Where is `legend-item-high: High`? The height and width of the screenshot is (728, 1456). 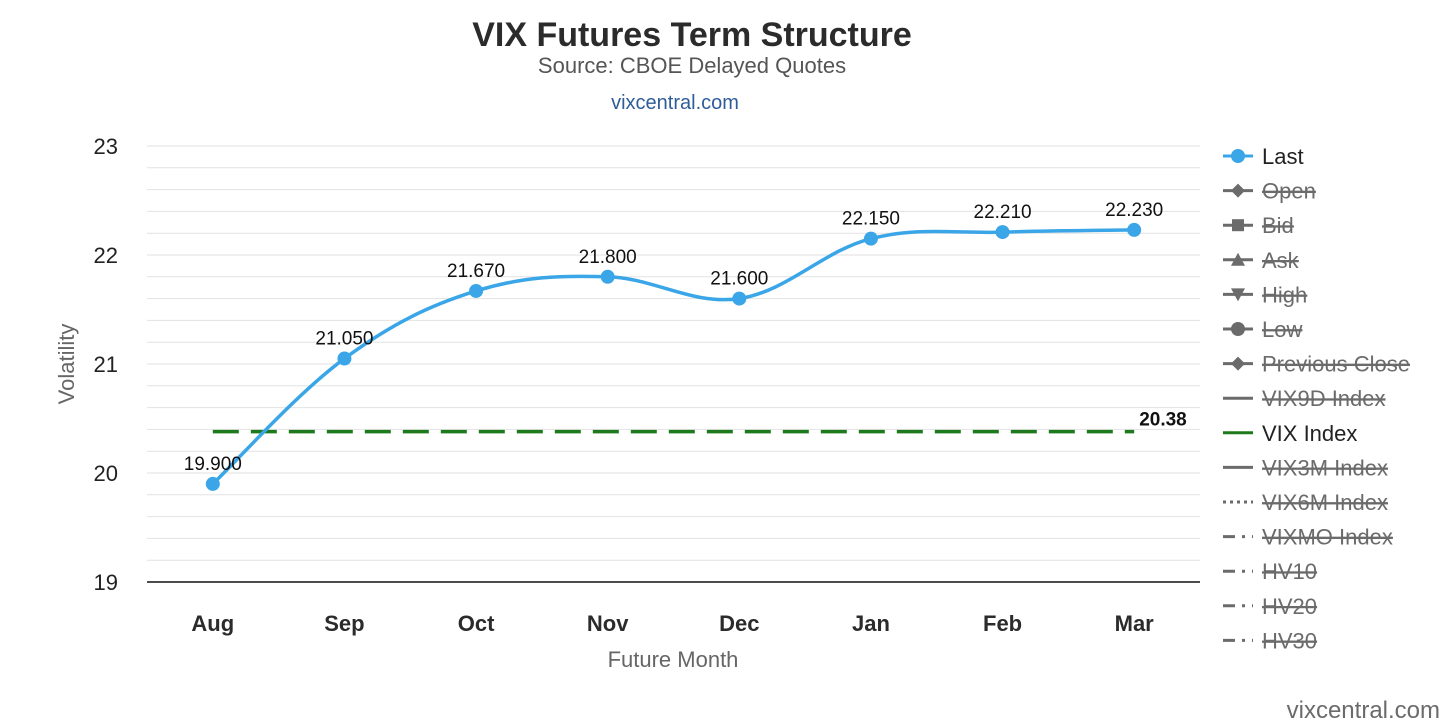
legend-item-high: High is located at coordinates (1265, 294).